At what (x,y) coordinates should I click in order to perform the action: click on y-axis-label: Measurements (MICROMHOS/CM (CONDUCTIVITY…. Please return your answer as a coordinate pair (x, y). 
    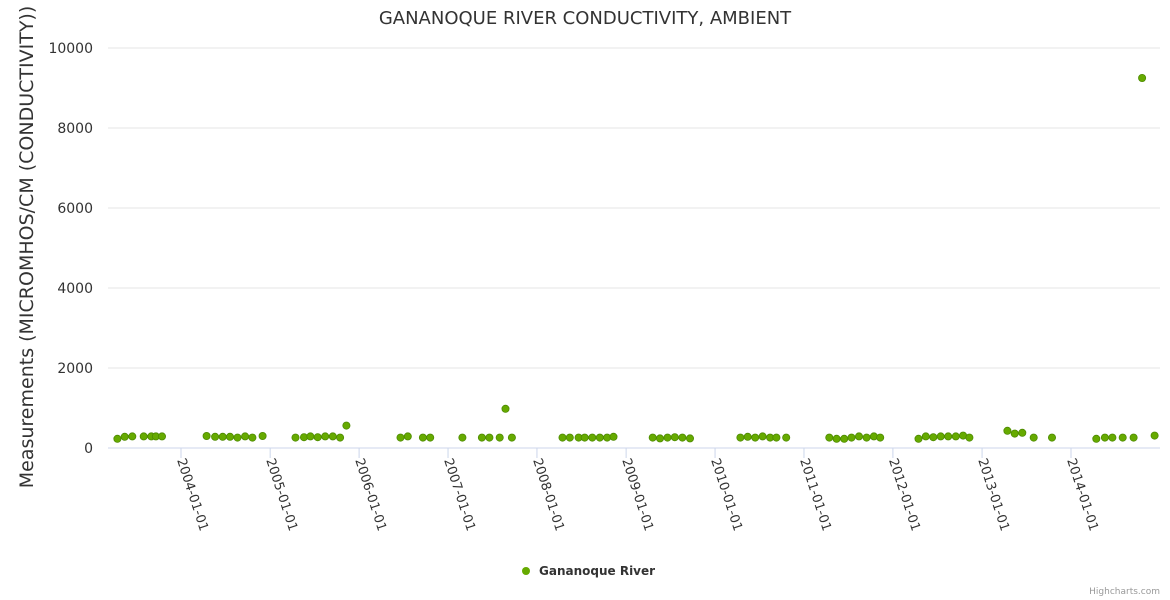
    Looking at the image, I should click on (27, 247).